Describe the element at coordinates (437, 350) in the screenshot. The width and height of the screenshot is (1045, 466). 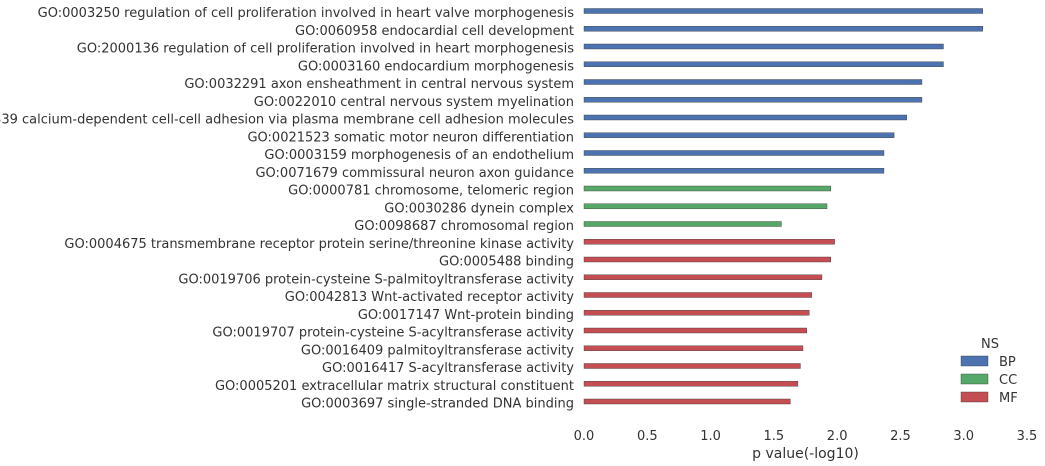
I see `category-label: GO:0016409 palmitoyltransferase activity` at that location.